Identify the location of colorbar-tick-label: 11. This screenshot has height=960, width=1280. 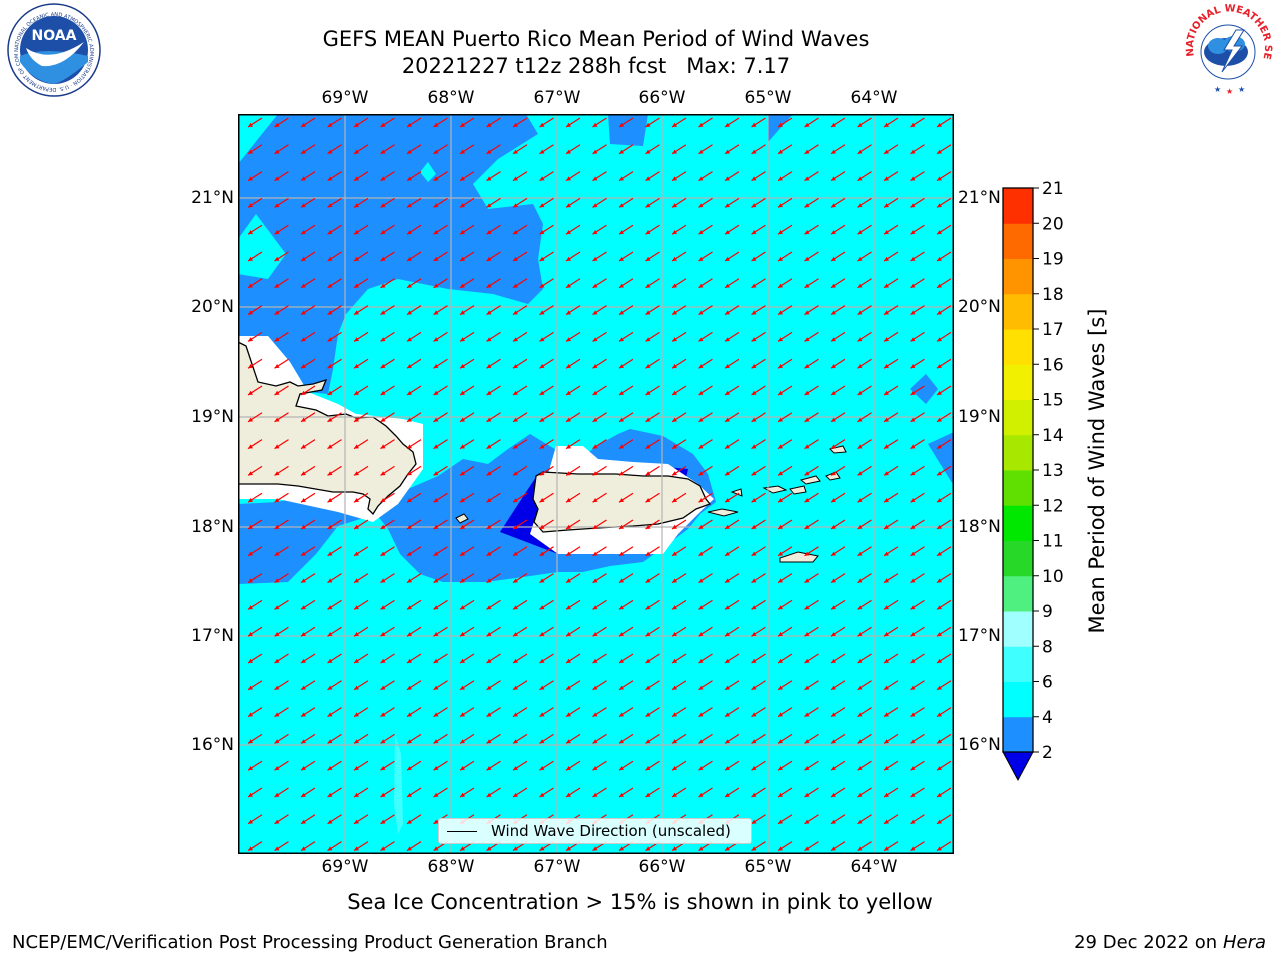
(1053, 542).